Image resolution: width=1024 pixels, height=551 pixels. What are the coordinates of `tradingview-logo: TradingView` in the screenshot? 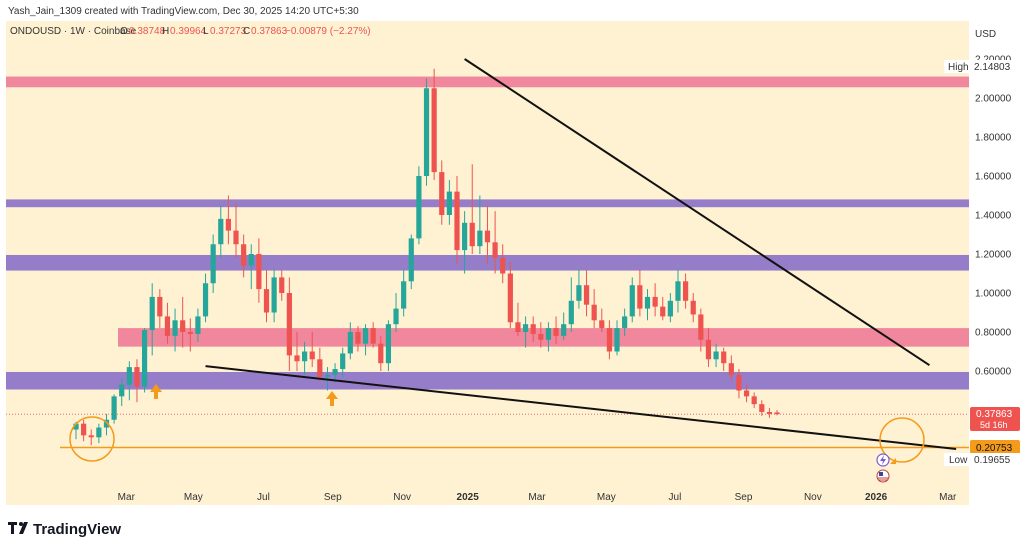 It's located at (64, 529).